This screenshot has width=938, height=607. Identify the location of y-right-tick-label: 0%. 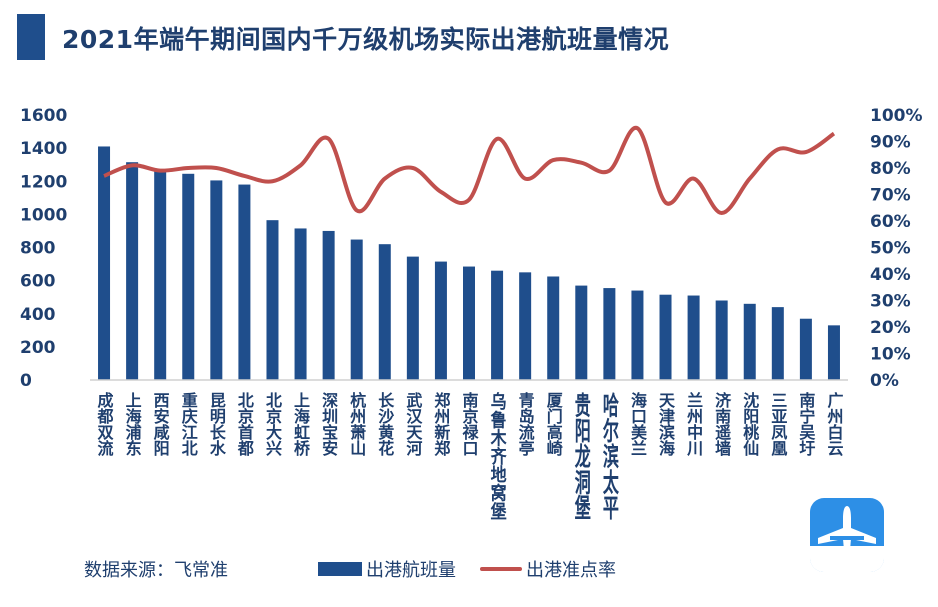
(884, 381).